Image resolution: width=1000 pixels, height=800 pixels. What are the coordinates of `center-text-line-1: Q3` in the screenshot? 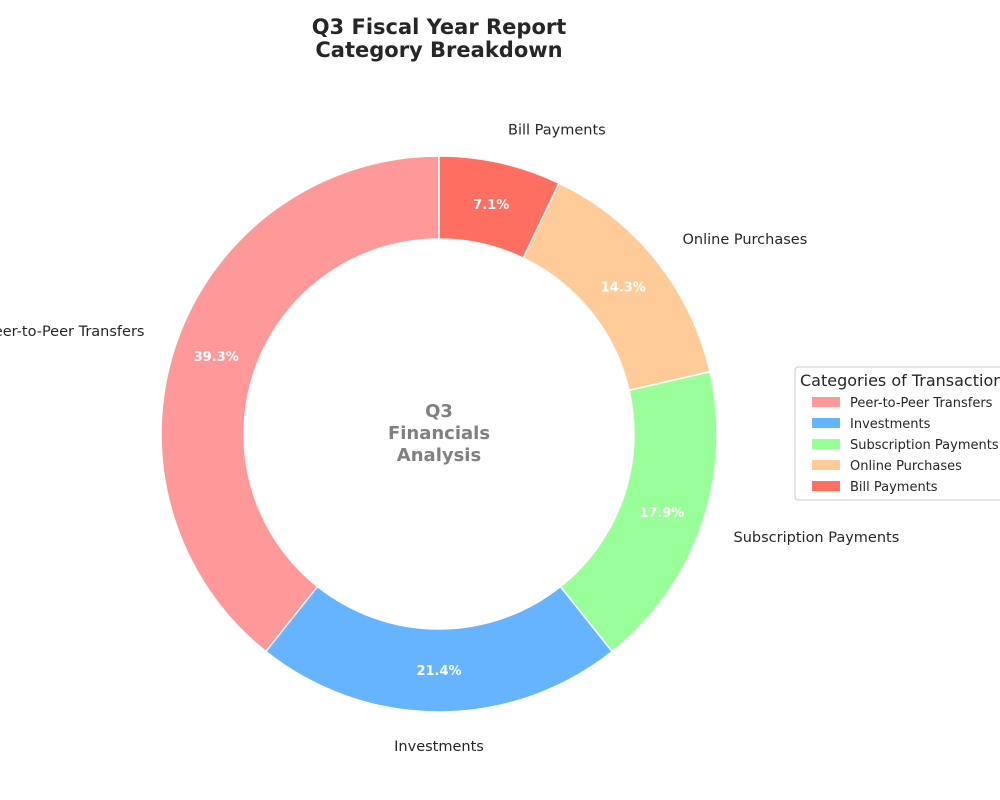 It's located at (439, 411).